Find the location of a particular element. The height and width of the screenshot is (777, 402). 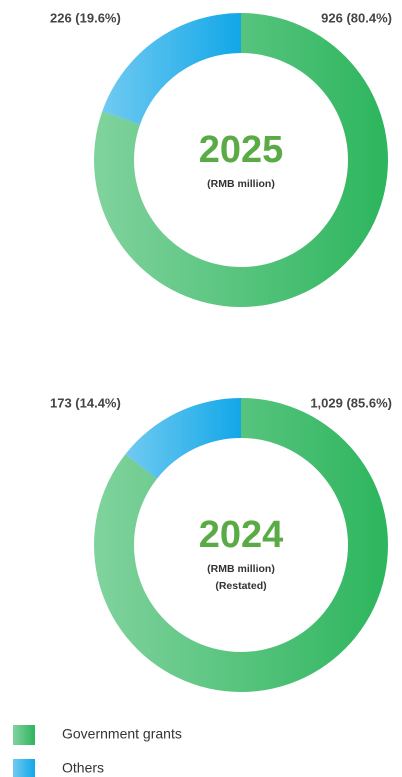

data-label: 226 (19.6%) is located at coordinates (85, 17).